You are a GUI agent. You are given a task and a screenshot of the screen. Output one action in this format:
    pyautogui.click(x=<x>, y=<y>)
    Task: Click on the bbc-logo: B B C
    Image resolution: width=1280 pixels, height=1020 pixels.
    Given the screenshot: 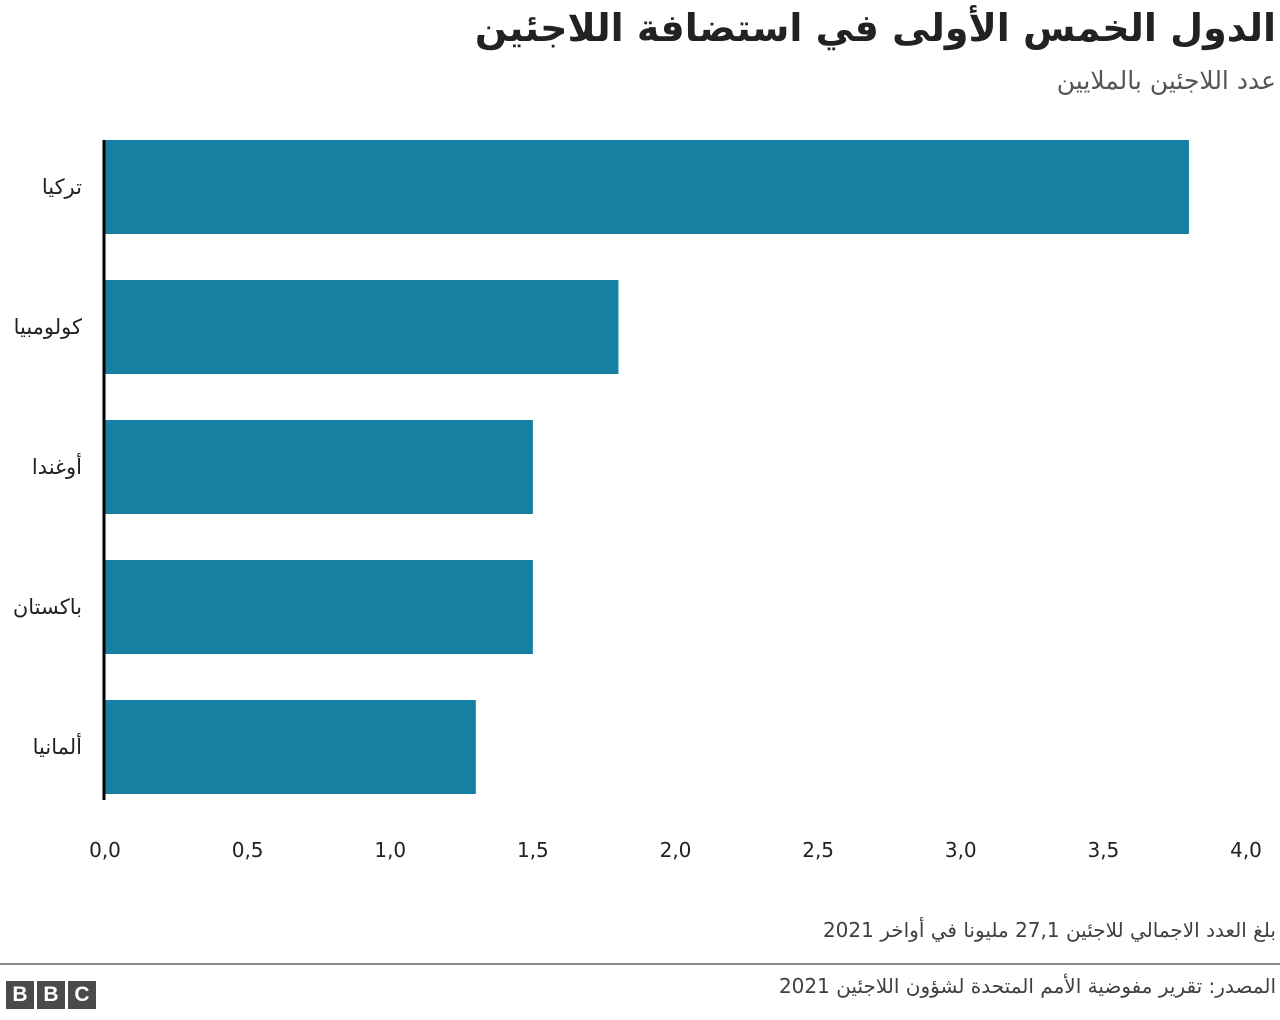 What is the action you would take?
    pyautogui.click(x=51, y=995)
    